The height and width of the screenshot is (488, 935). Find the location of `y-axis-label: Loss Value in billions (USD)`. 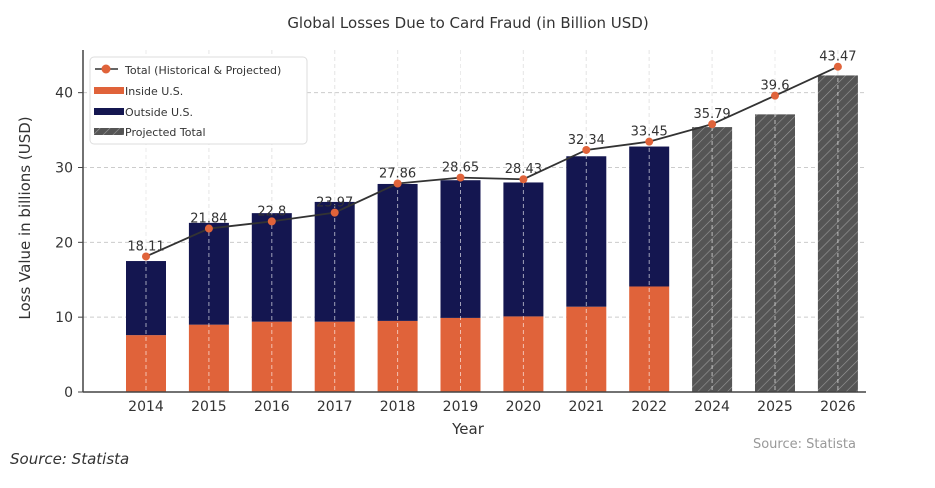

y-axis-label: Loss Value in billions (USD) is located at coordinates (25, 217).